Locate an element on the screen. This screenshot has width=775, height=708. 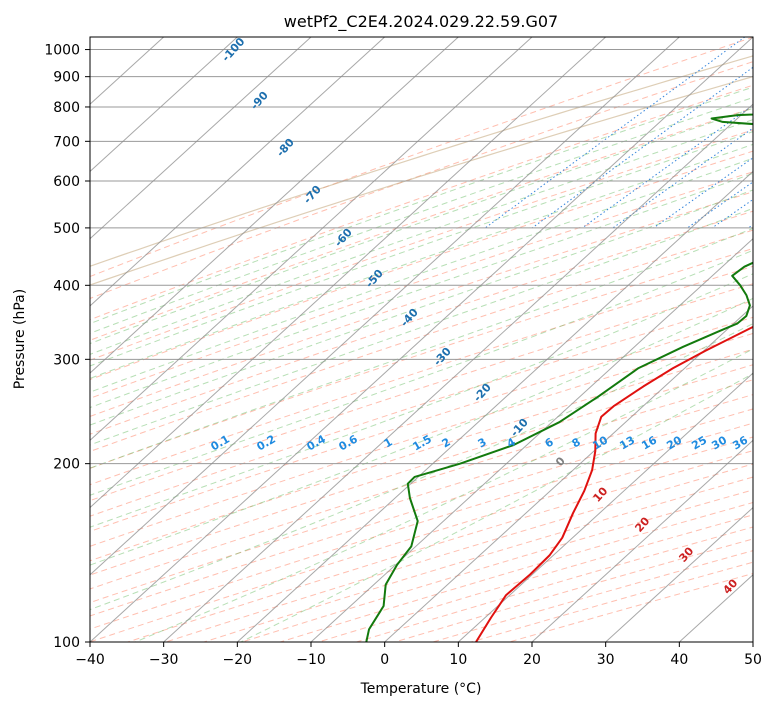
x-tick-label: −10 is located at coordinates (311, 660).